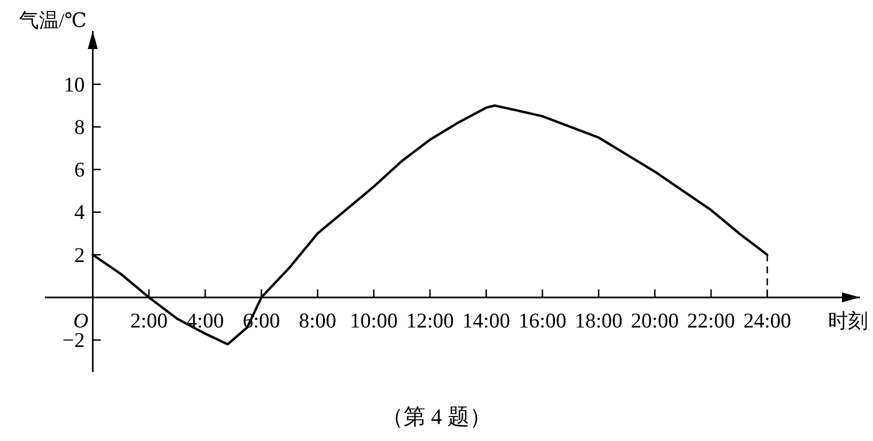 This screenshot has width=873, height=441. Describe the element at coordinates (437, 416) in the screenshot. I see `annotation: （第 4 题）` at that location.